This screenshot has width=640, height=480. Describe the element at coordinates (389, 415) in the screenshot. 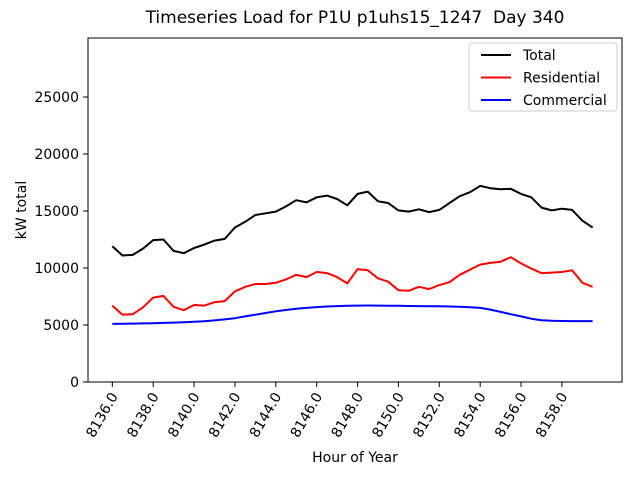

I see `x-tick-label: 8150.0` at that location.